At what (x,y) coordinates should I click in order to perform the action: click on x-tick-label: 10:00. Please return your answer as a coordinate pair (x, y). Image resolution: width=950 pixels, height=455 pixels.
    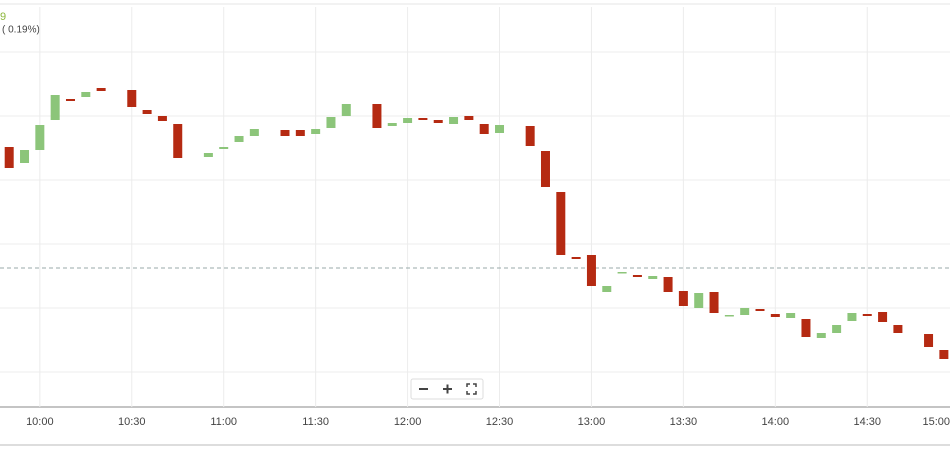
    Looking at the image, I should click on (40, 422).